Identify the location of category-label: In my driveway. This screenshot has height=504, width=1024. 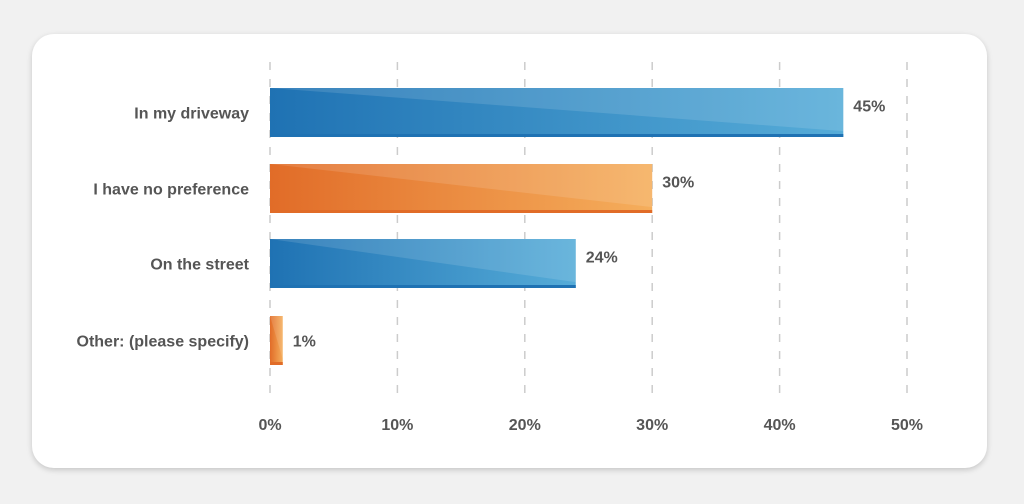
(191, 114).